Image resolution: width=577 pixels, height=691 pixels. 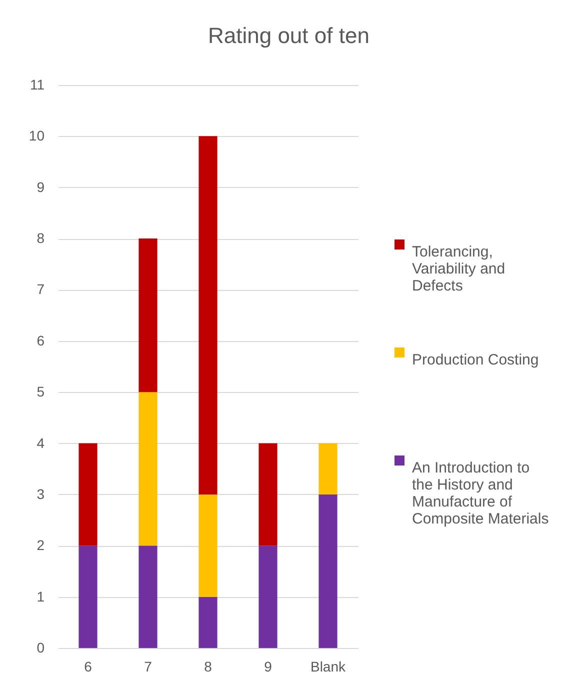 I want to click on y-tick-label: 0, so click(x=40, y=648).